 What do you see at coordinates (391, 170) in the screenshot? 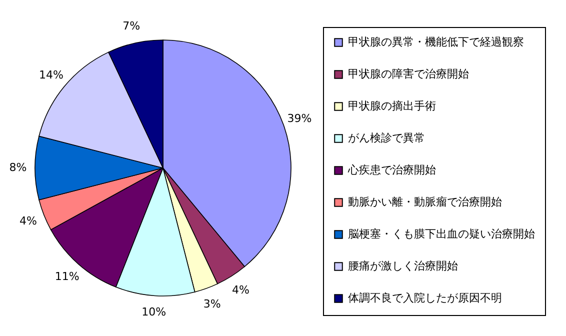
I see `legend-label: 心疾患で治療開始` at bounding box center [391, 170].